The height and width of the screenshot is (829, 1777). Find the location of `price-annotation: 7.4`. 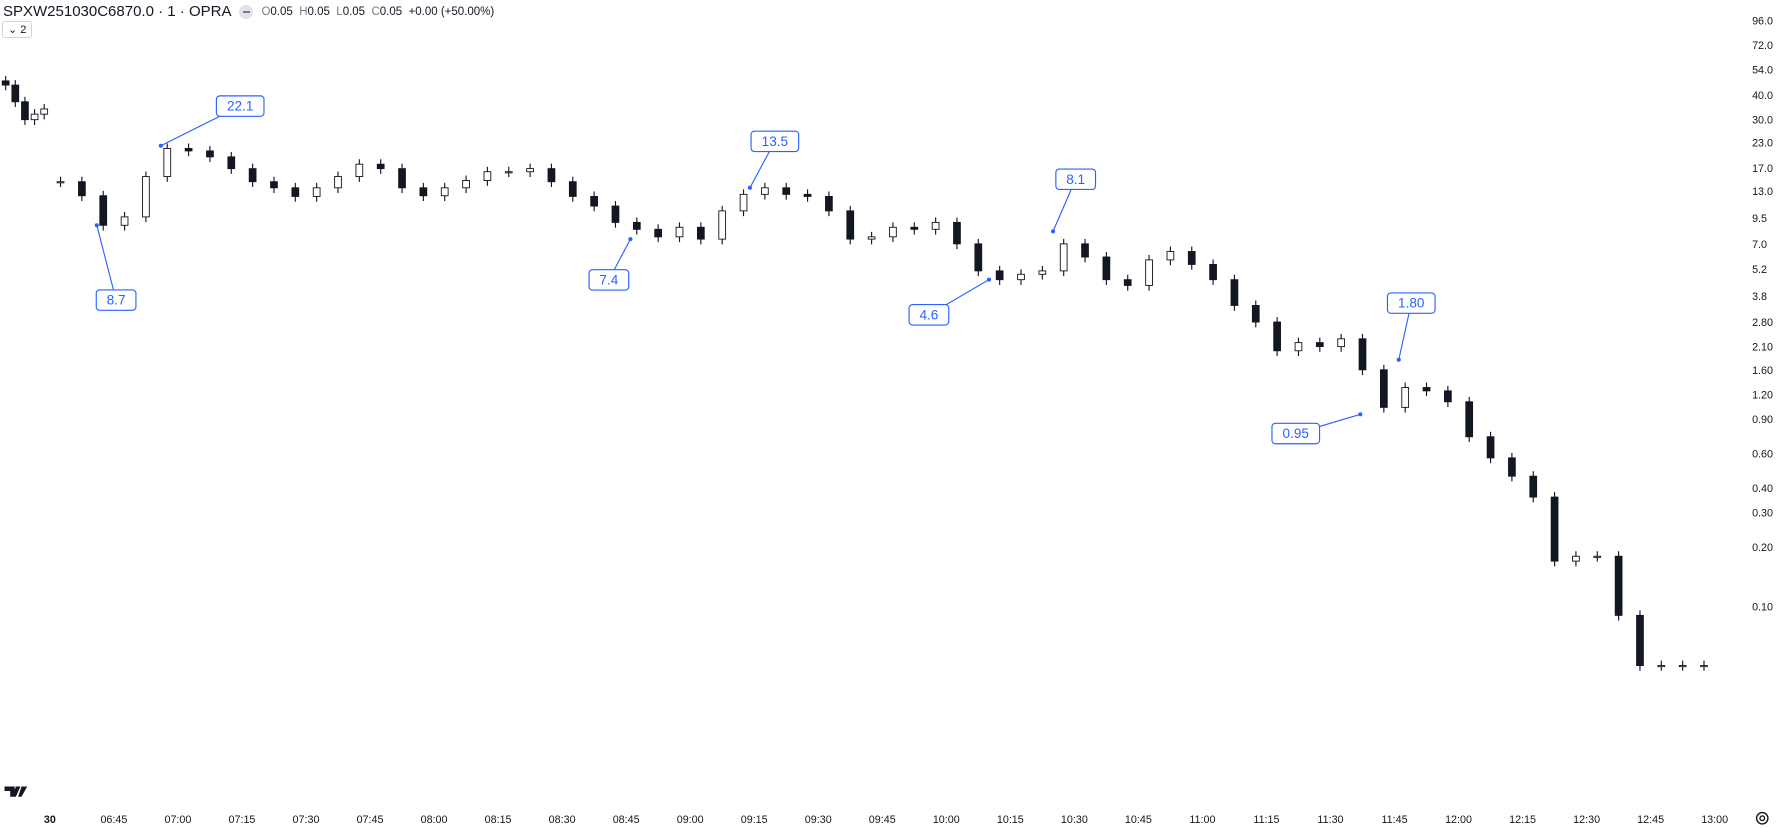

price-annotation: 7.4 is located at coordinates (610, 264).